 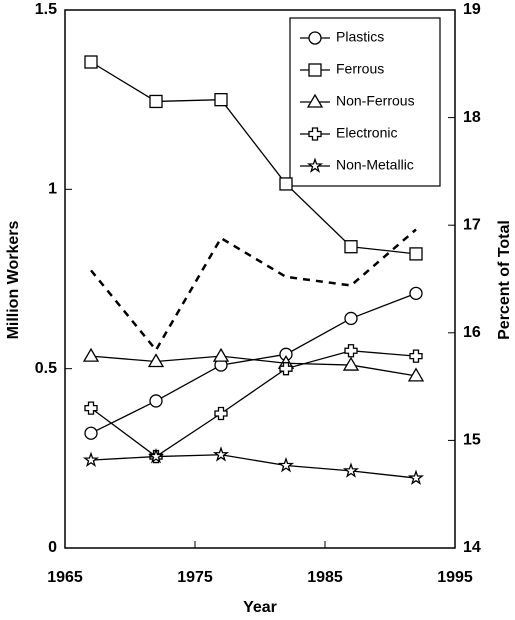 I want to click on x-tick-label: 1995, so click(x=455, y=577).